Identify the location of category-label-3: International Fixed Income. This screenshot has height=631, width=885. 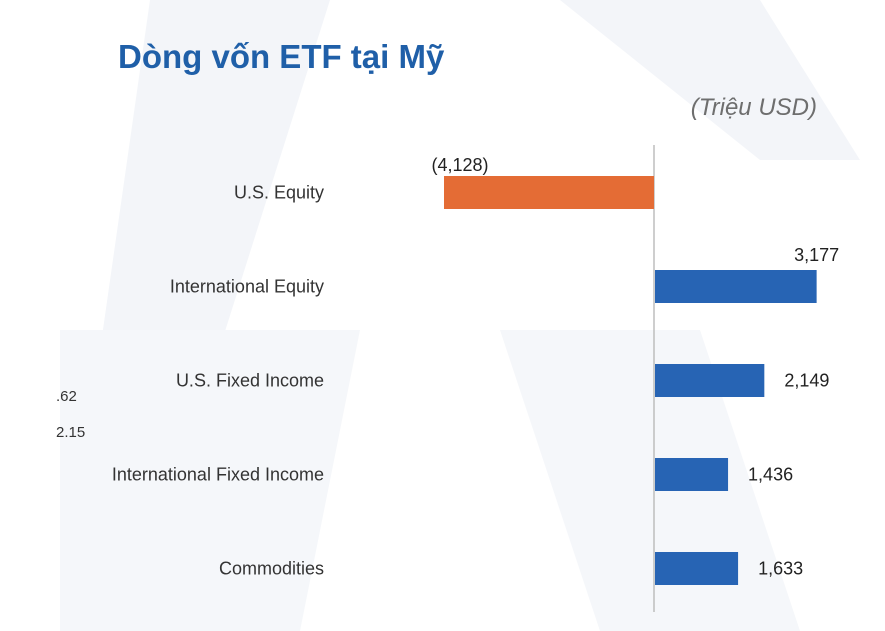
(218, 475).